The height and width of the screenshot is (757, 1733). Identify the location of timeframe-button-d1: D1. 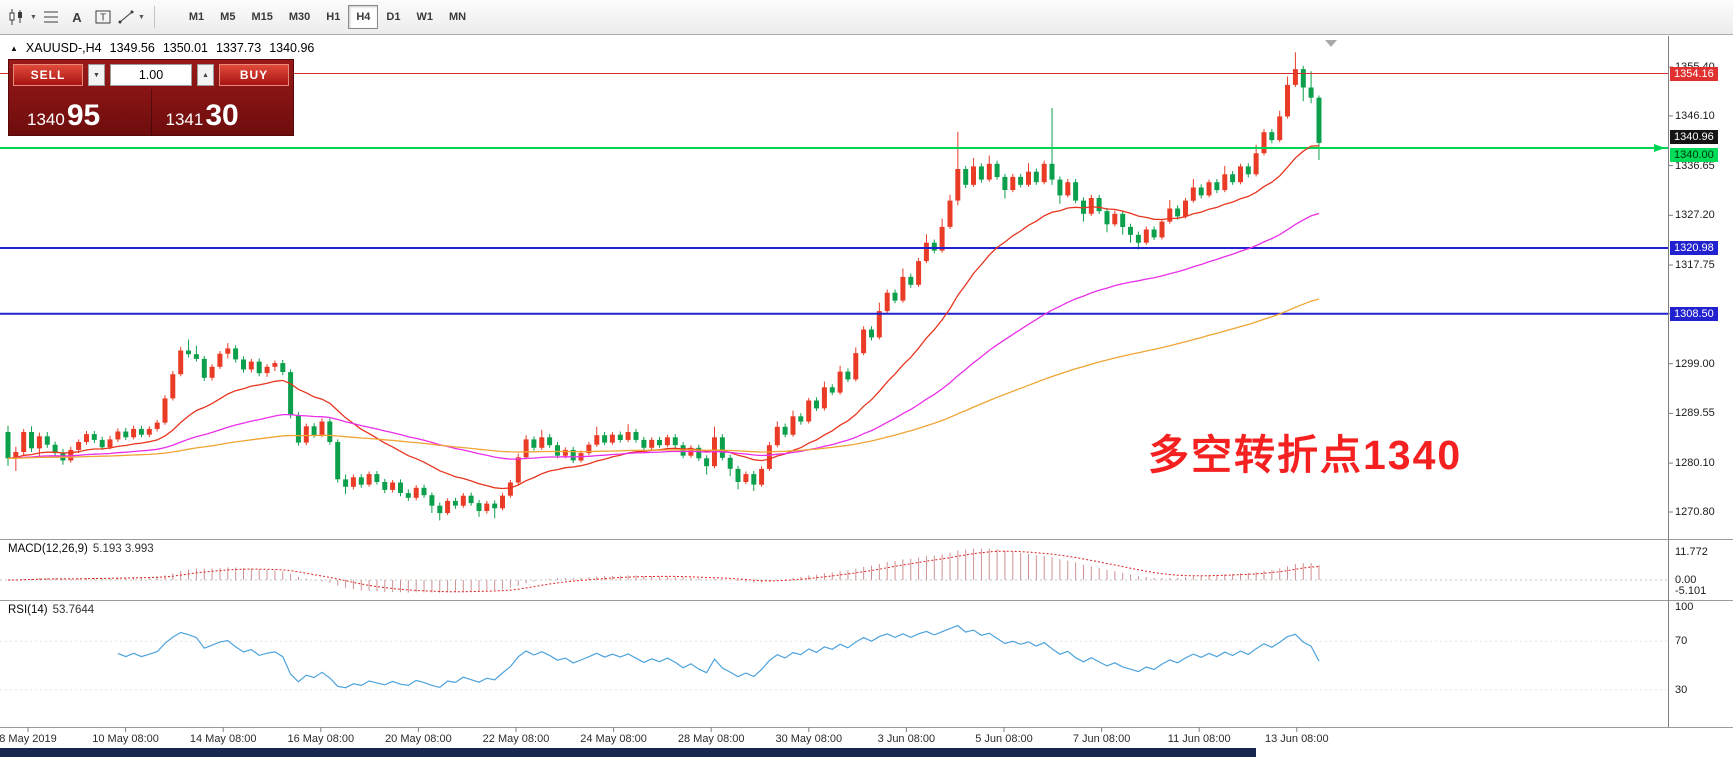
(393, 17).